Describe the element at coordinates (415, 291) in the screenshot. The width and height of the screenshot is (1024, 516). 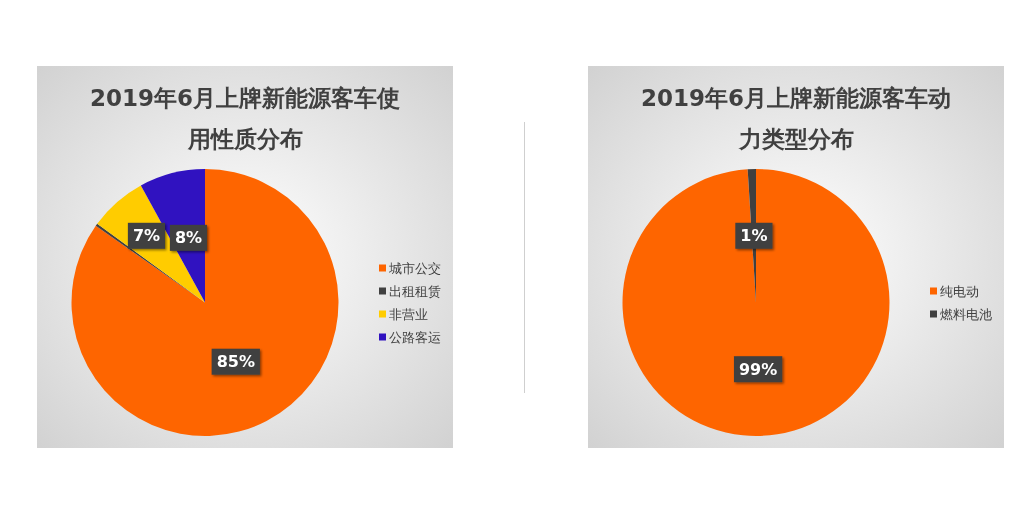
I see `legend-label: 出租租赁` at that location.